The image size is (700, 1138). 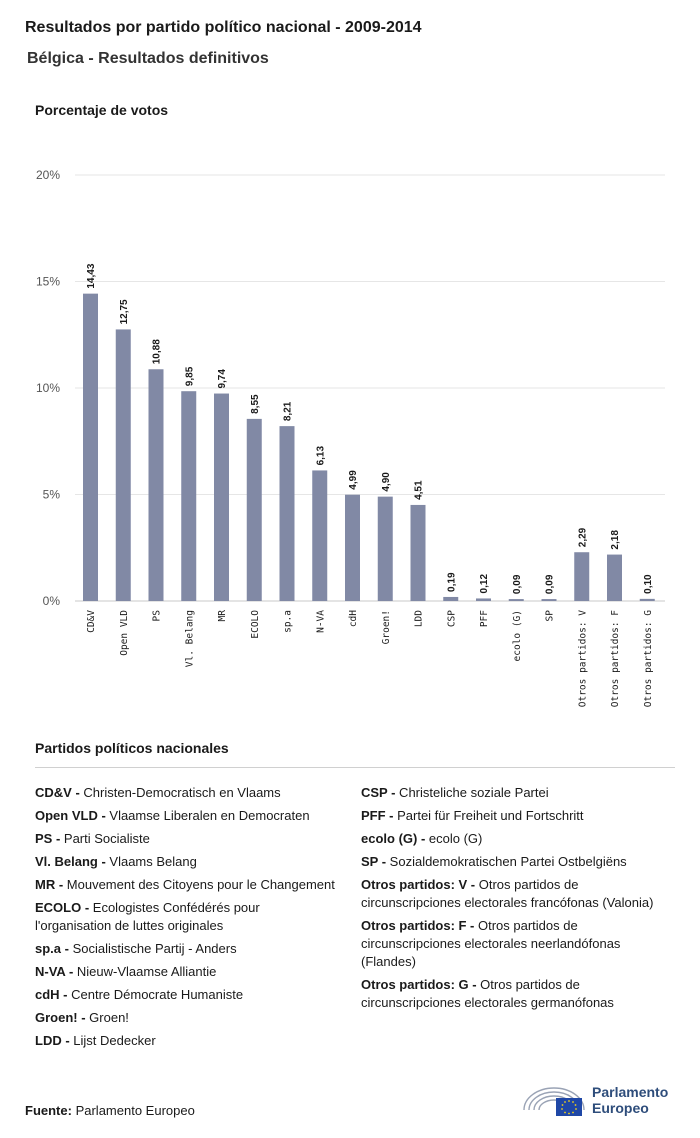 I want to click on legend-item: N-VA - Nieuw-Vlaamse Alliantie, so click(x=185, y=972).